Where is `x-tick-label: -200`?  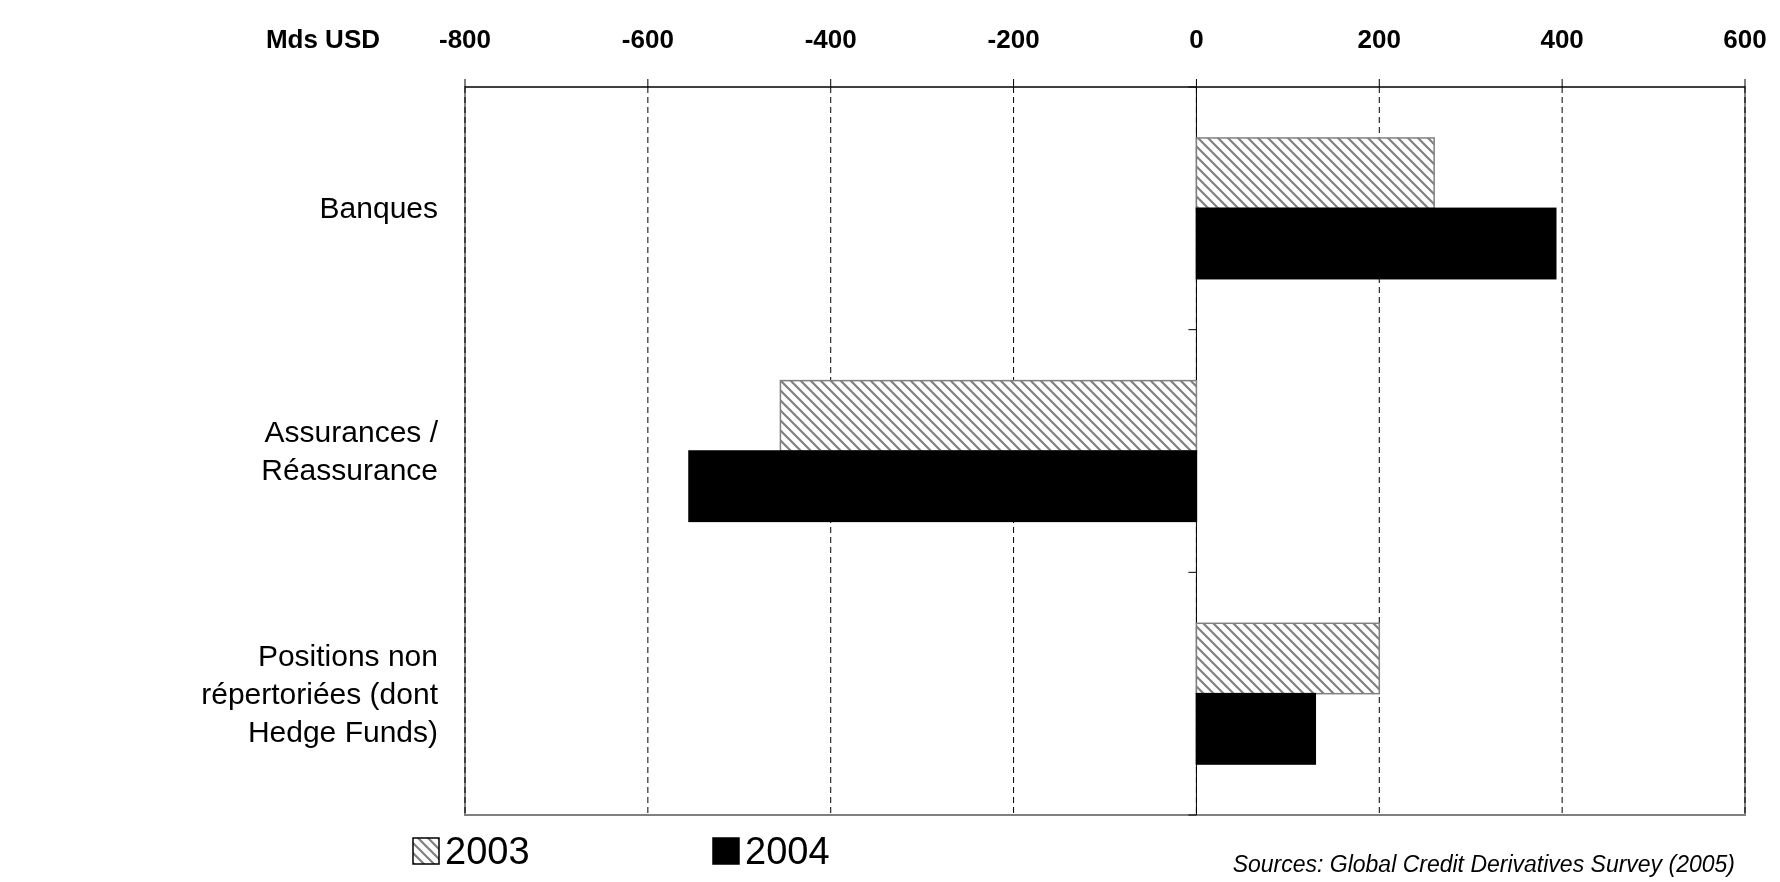 x-tick-label: -200 is located at coordinates (1013, 39).